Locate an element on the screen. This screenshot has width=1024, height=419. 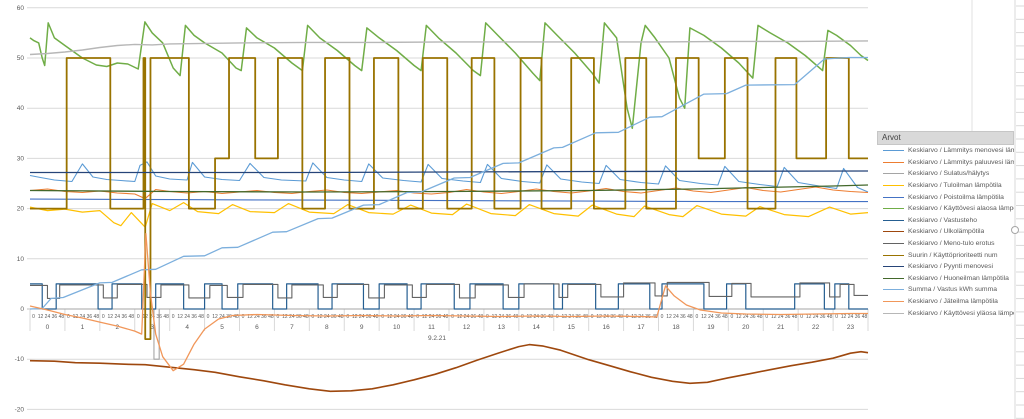
y-tick-label: 50 is located at coordinates (21, 58).